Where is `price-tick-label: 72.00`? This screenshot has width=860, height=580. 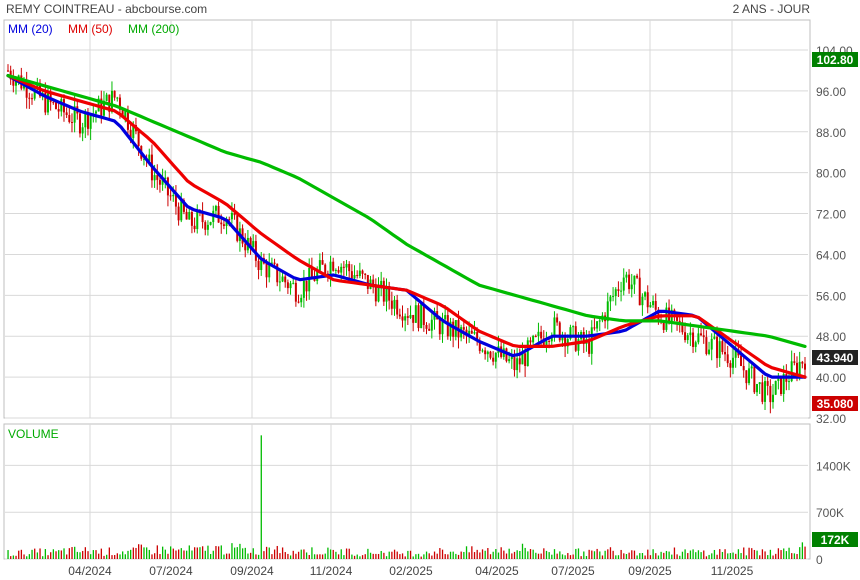
price-tick-label: 72.00 is located at coordinates (831, 215).